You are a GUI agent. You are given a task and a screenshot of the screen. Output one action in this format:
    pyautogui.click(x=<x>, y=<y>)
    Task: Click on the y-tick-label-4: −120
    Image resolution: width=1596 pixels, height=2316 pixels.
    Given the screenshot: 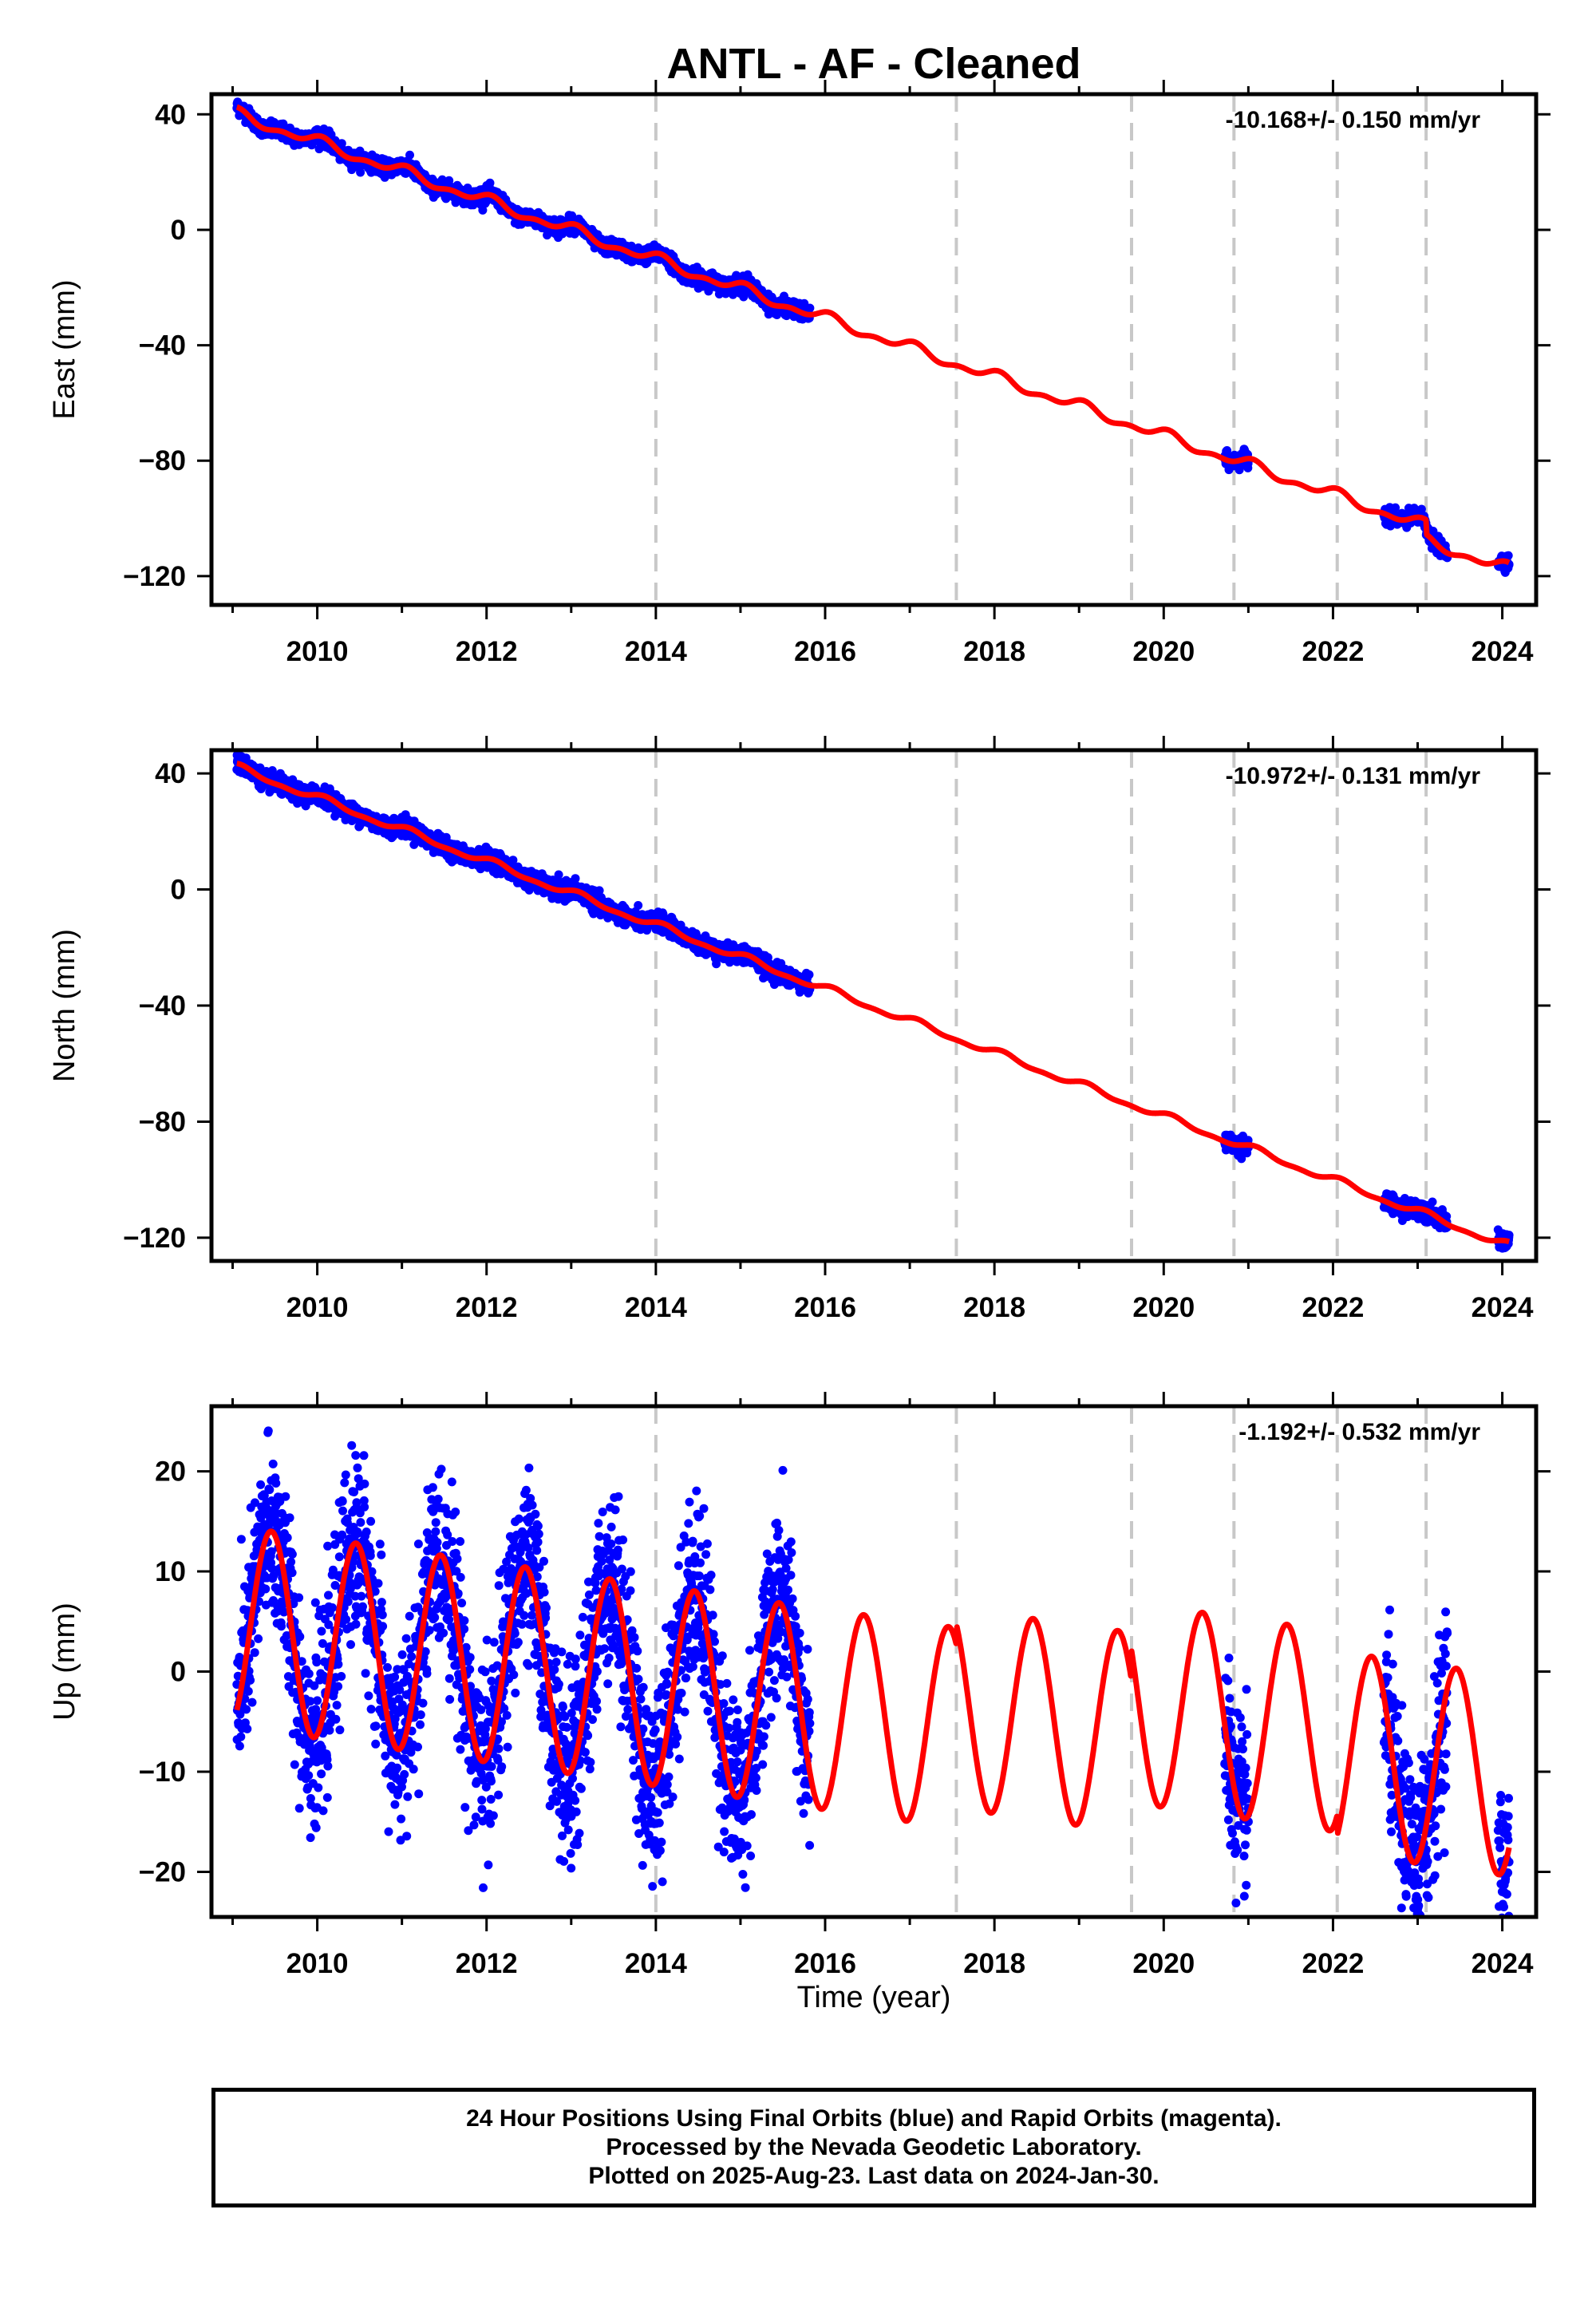 What is the action you would take?
    pyautogui.click(x=154, y=576)
    